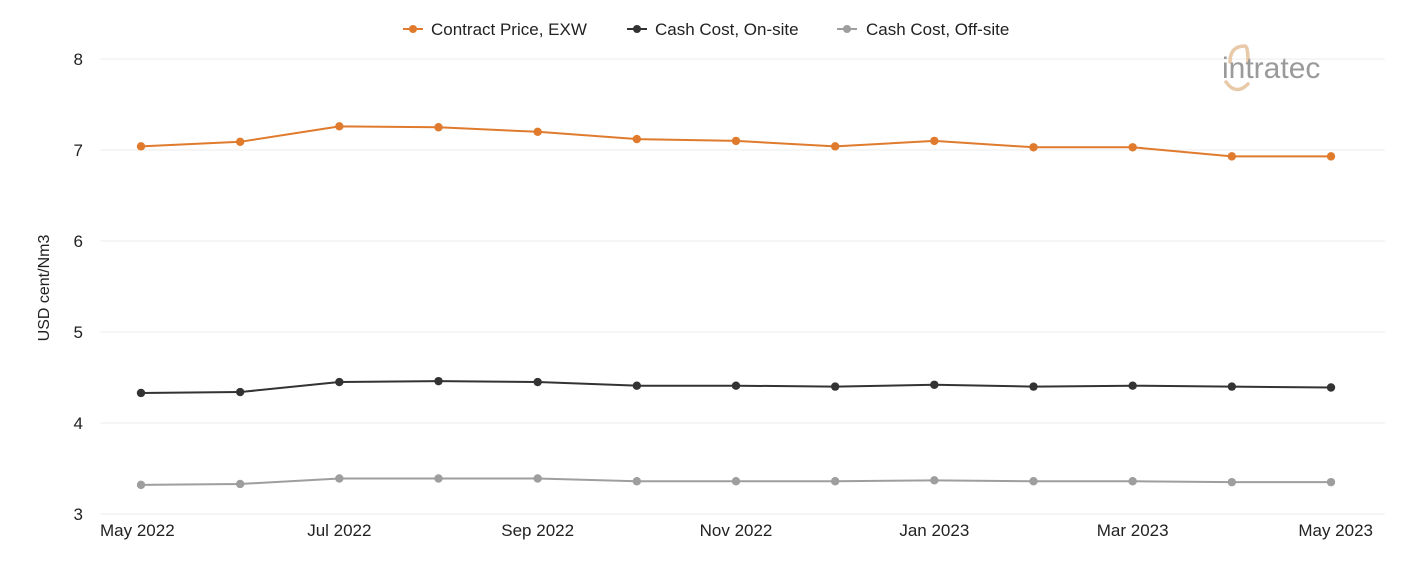  What do you see at coordinates (137, 530) in the screenshot?
I see `x-tick-label: May 2022` at bounding box center [137, 530].